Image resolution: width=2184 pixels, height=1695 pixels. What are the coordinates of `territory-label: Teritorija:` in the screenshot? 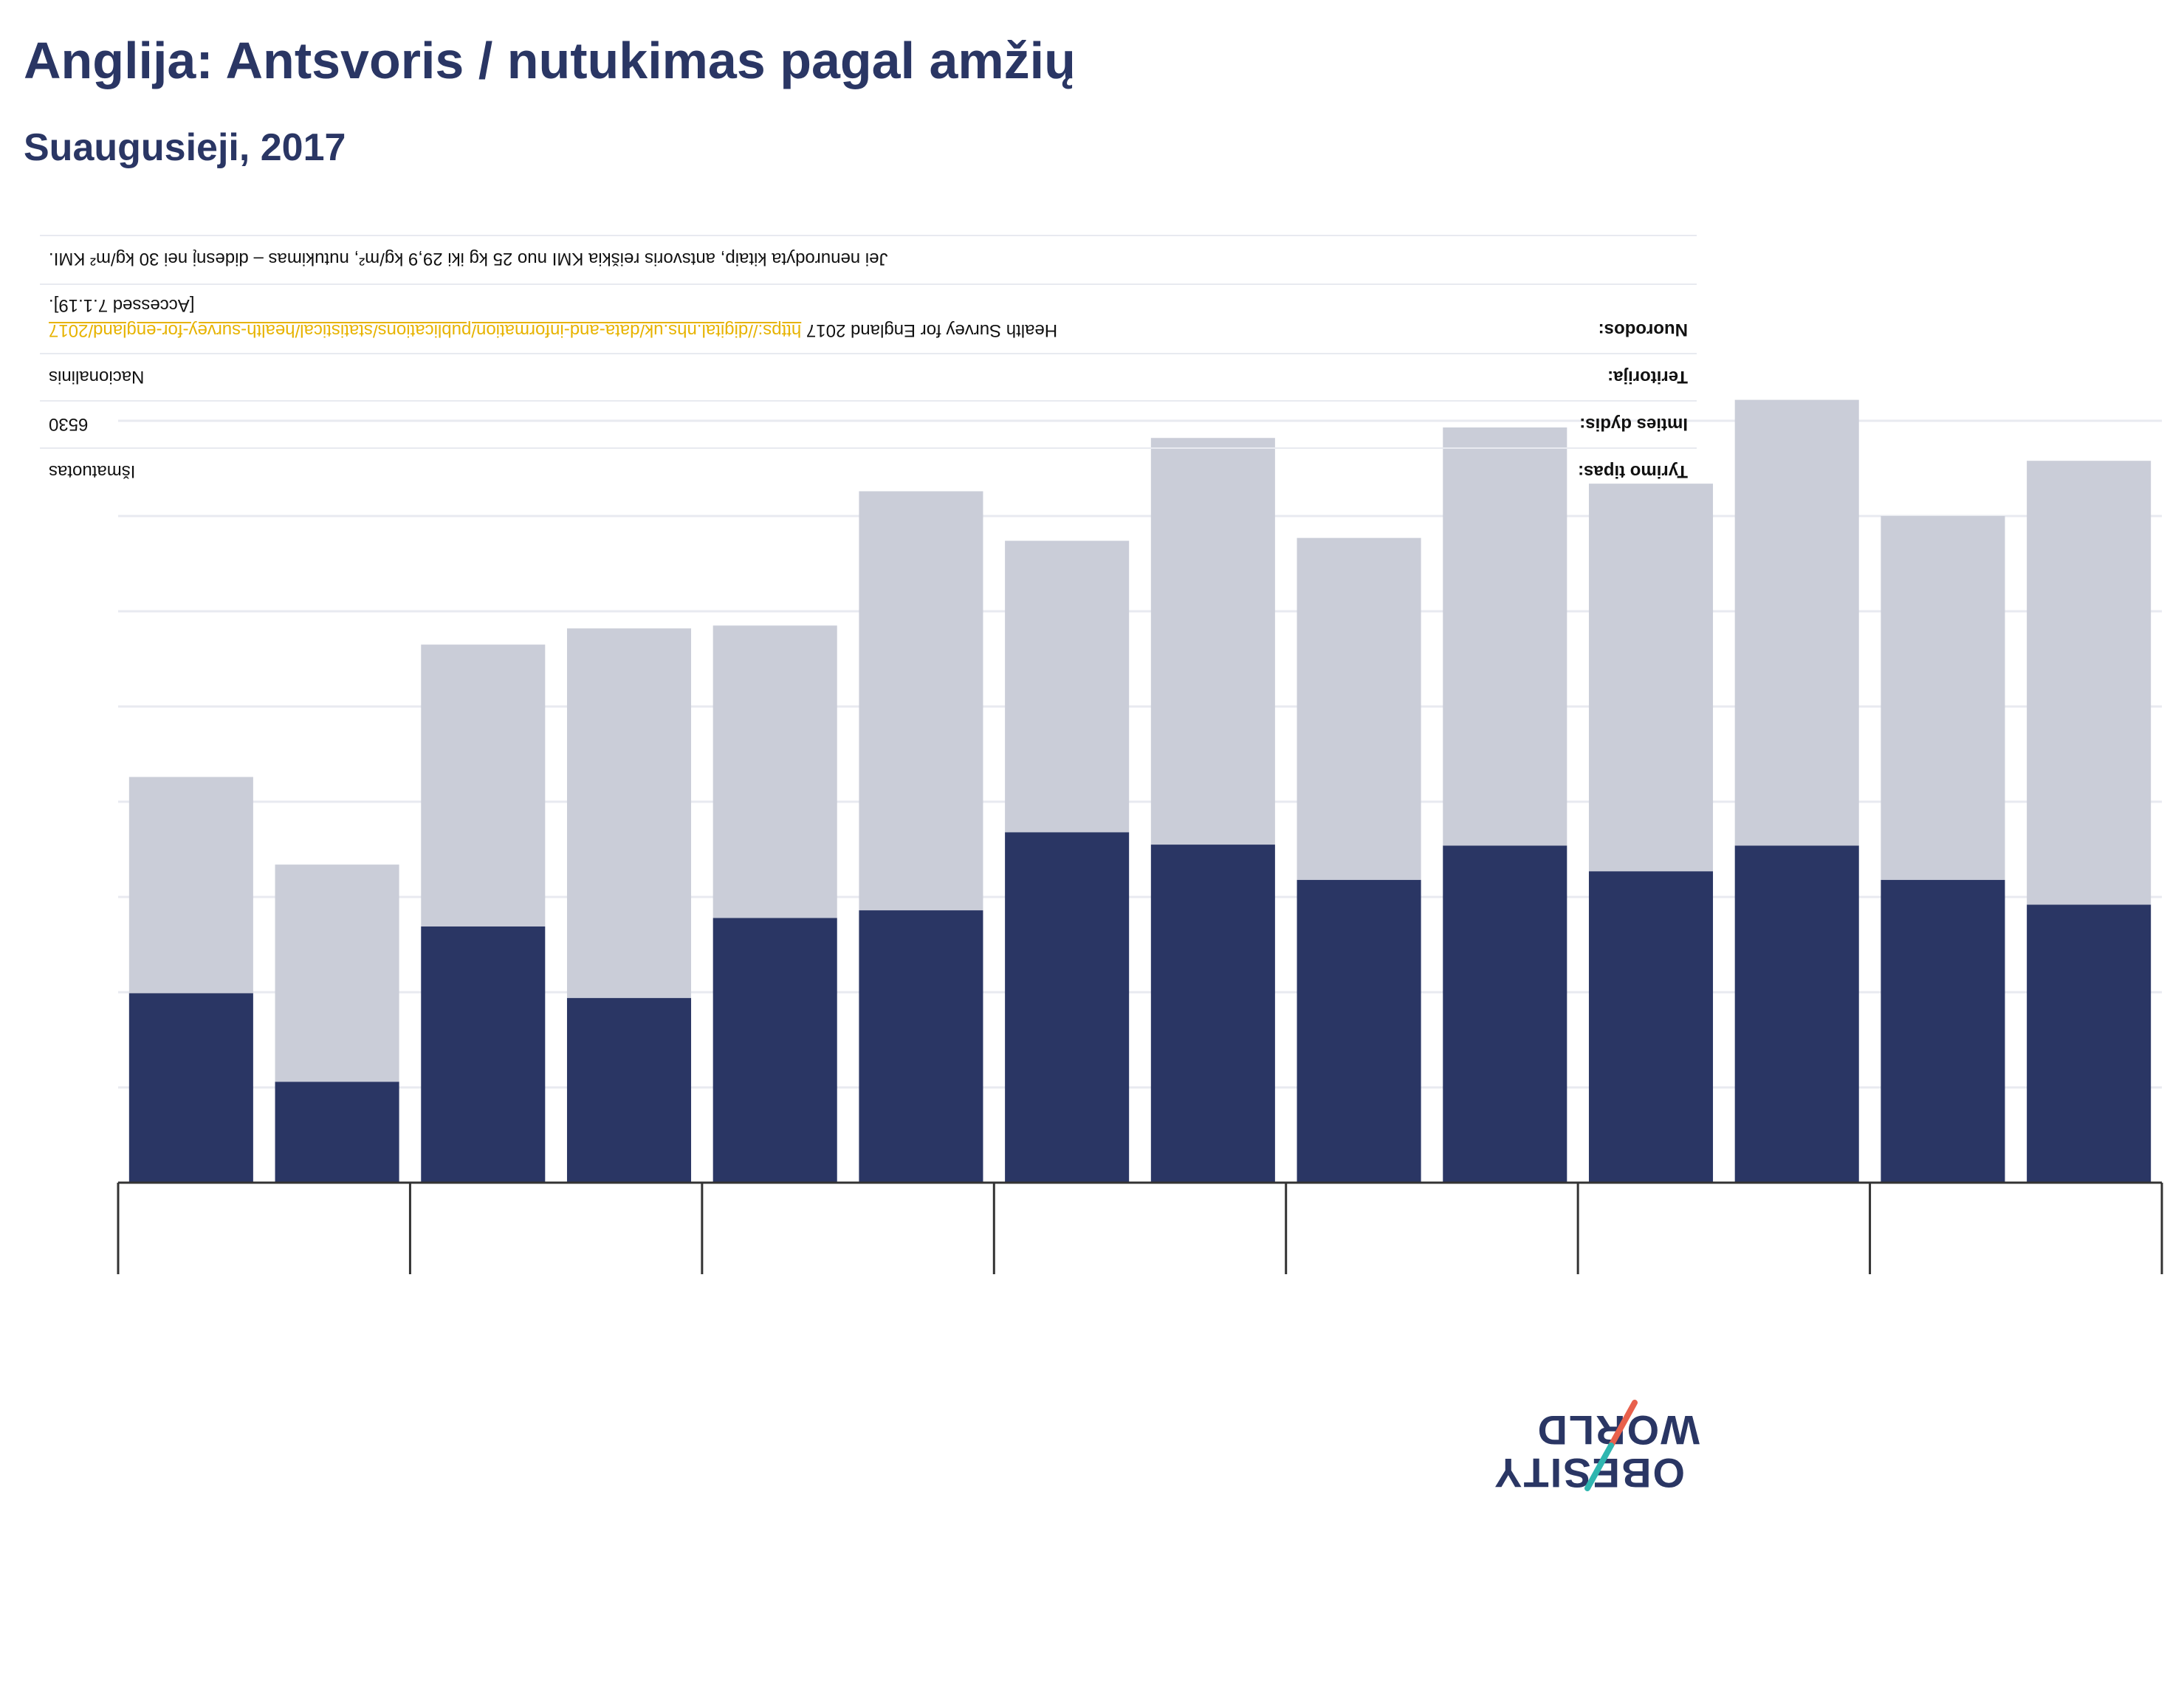 It's located at (1648, 377).